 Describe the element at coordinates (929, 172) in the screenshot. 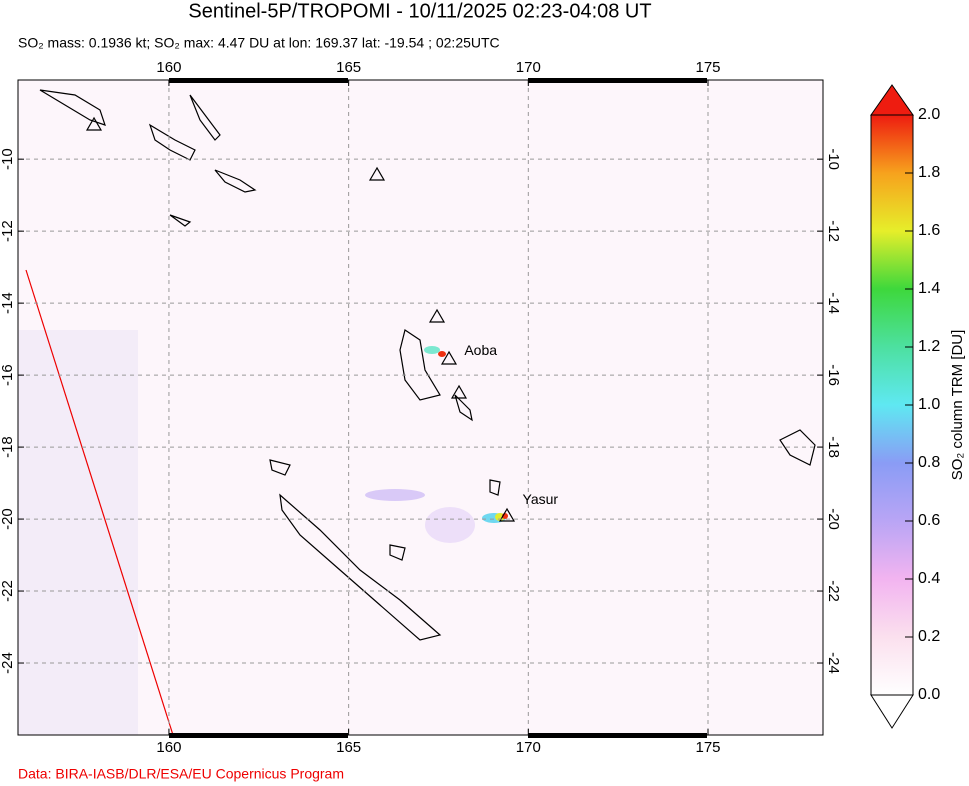

I see `colorbar-tick-label: 1.8` at that location.